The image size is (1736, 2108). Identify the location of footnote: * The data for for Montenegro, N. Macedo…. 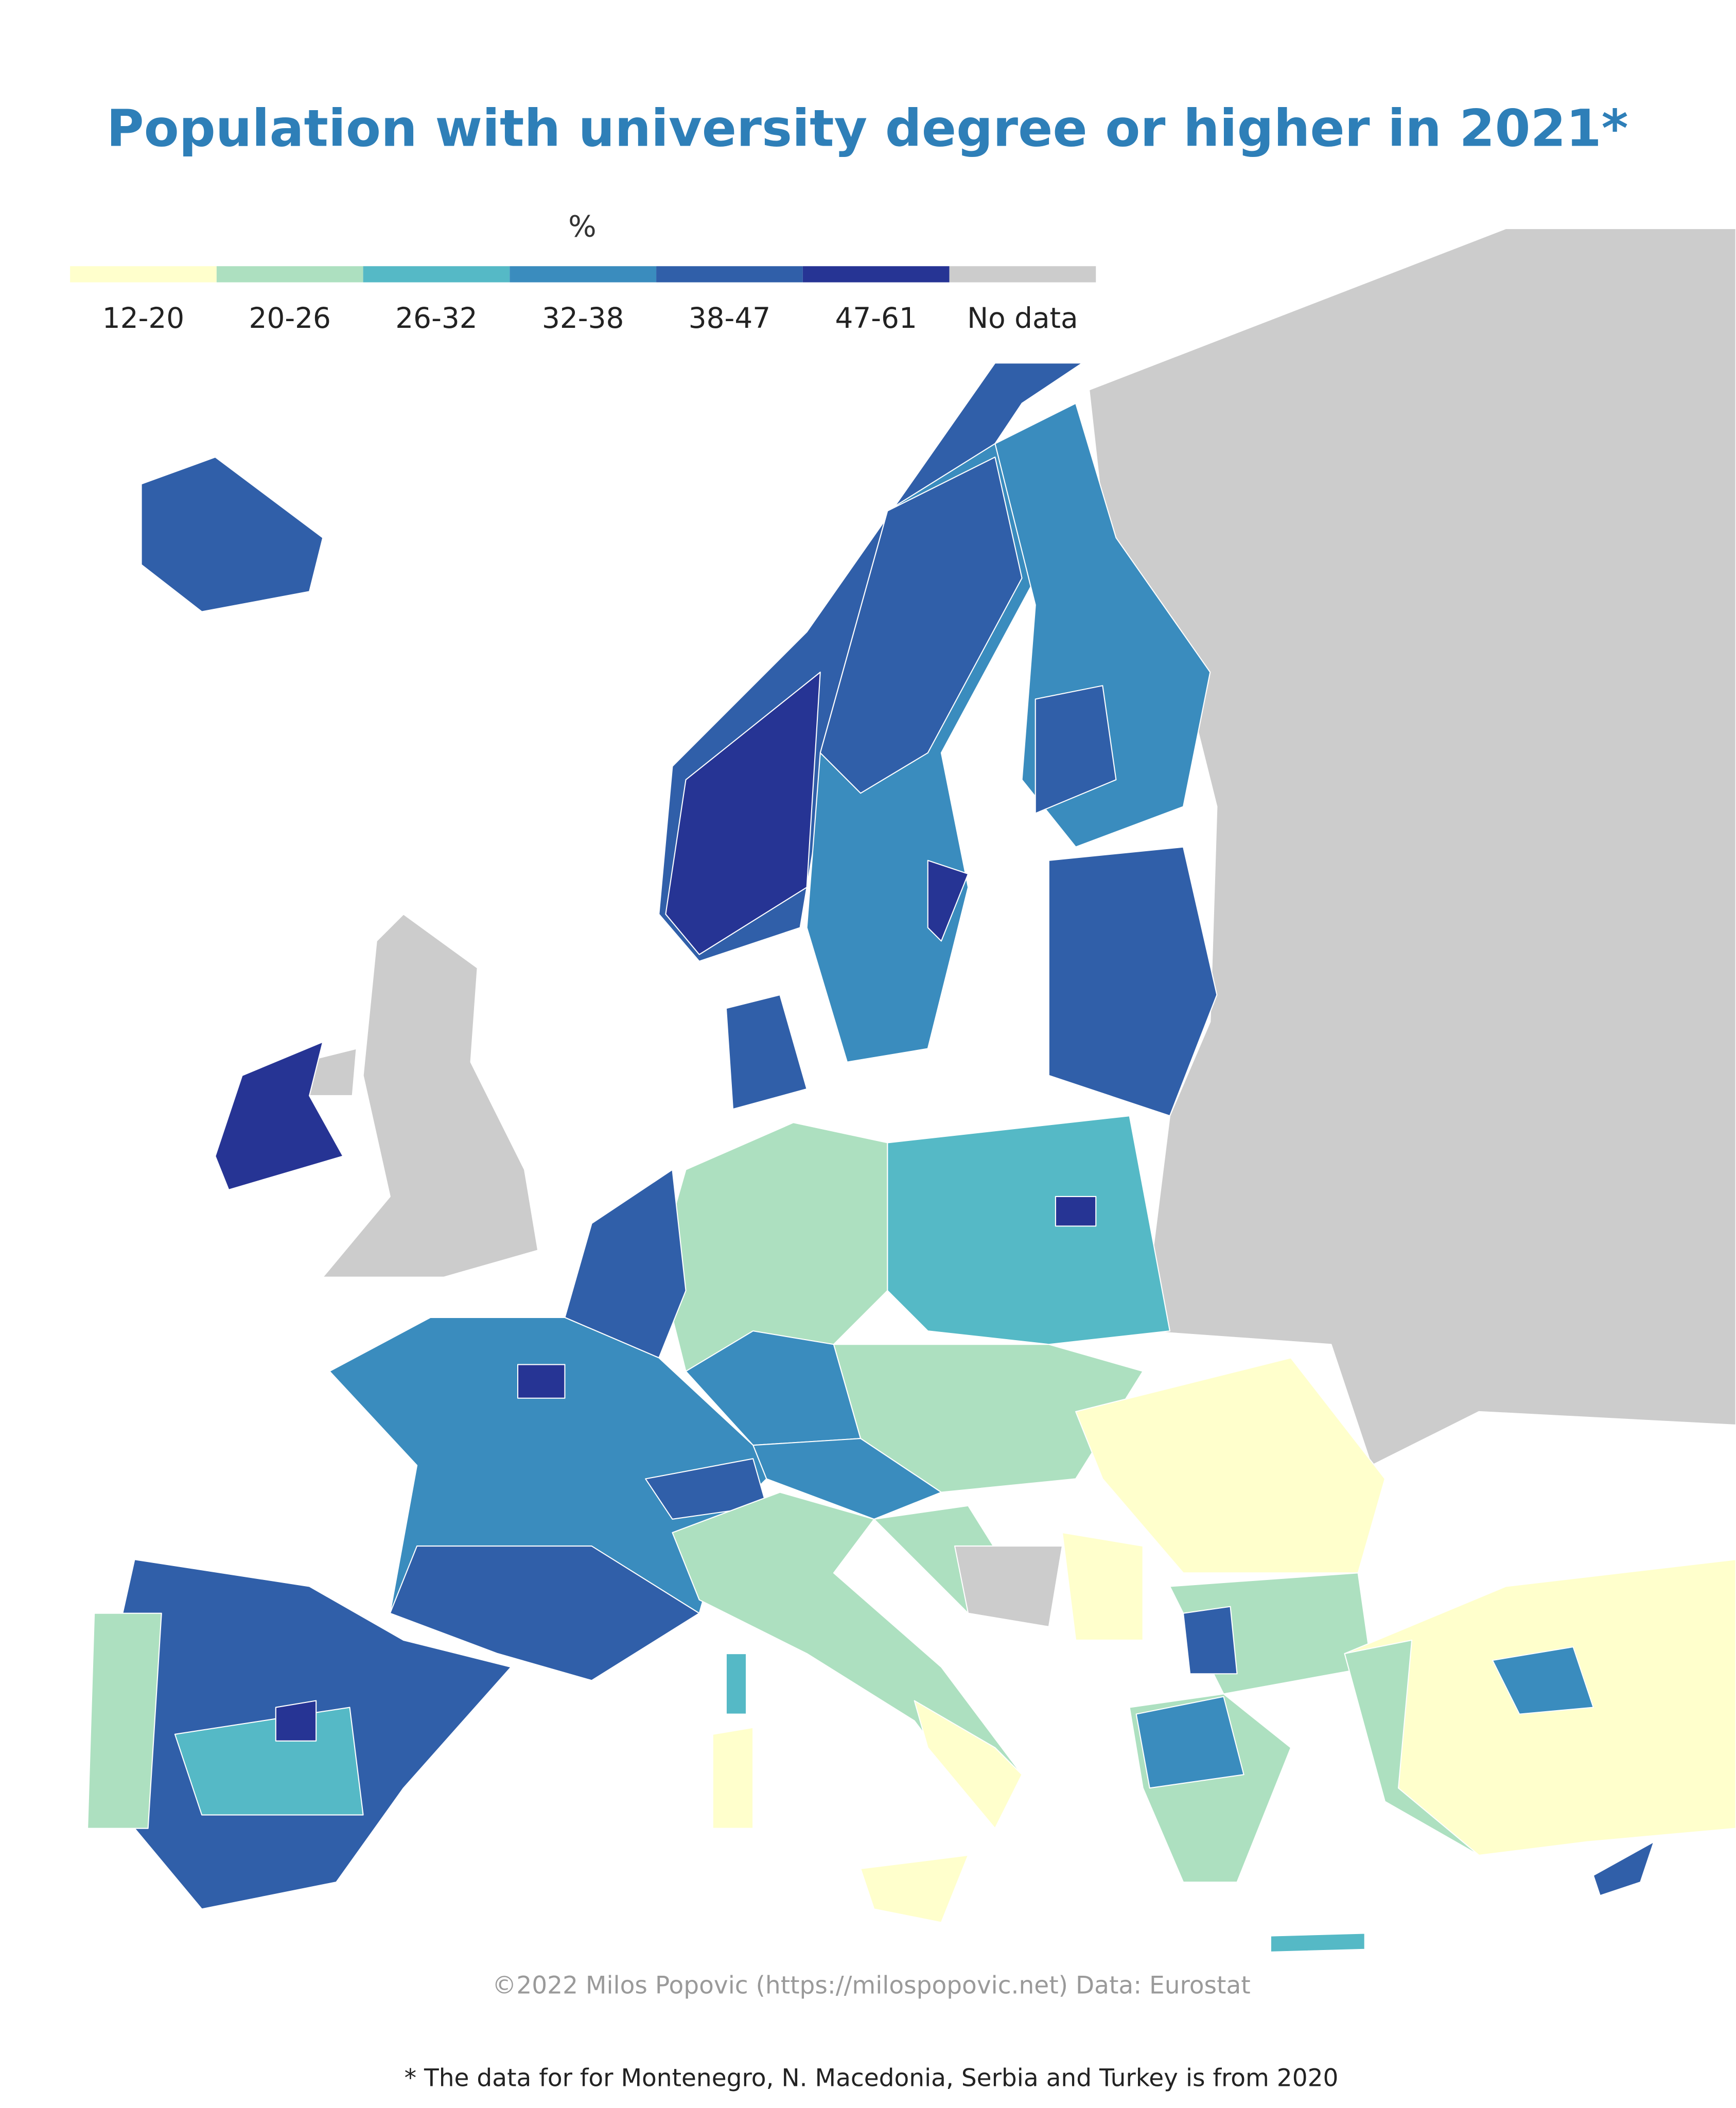
(872, 2078).